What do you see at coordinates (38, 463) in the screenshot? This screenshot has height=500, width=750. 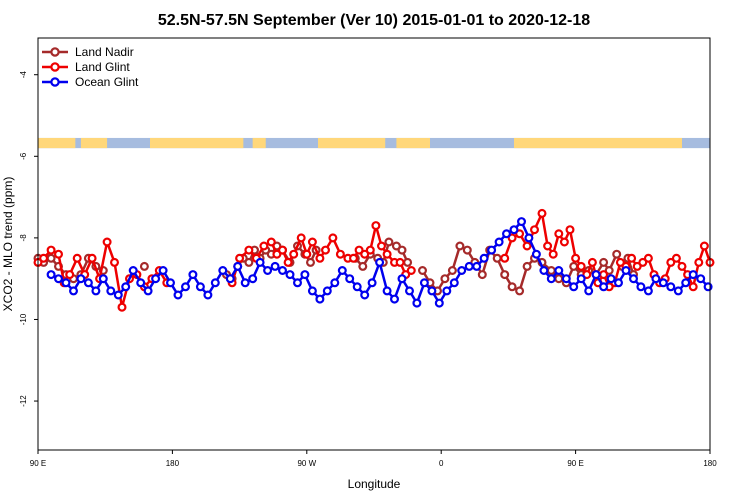 I see `x-tick-label: 90 E` at bounding box center [38, 463].